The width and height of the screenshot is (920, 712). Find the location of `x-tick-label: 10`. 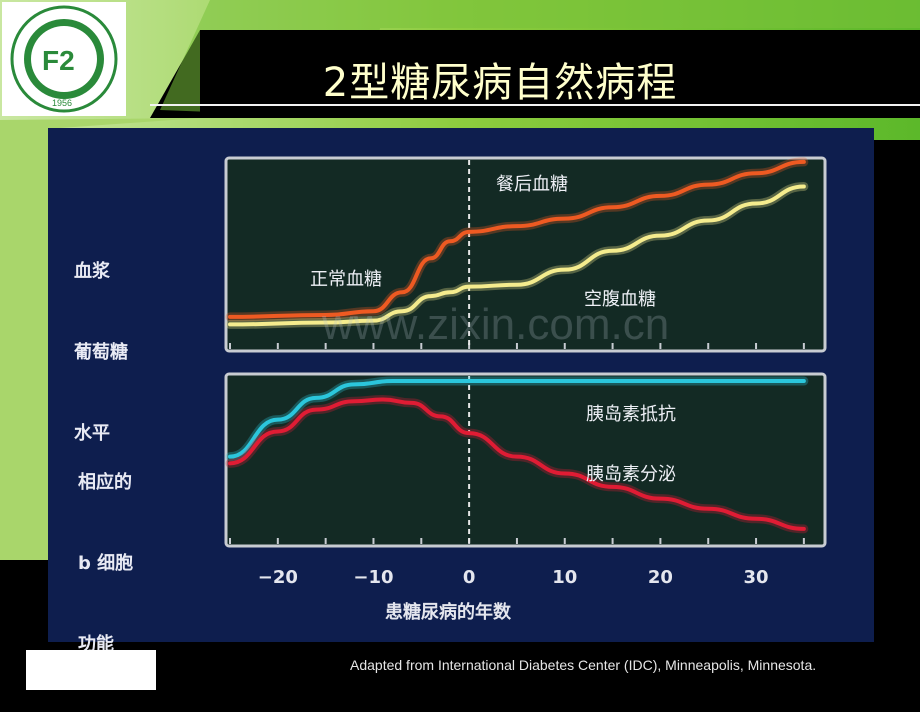

x-tick-label: 10 is located at coordinates (564, 577).